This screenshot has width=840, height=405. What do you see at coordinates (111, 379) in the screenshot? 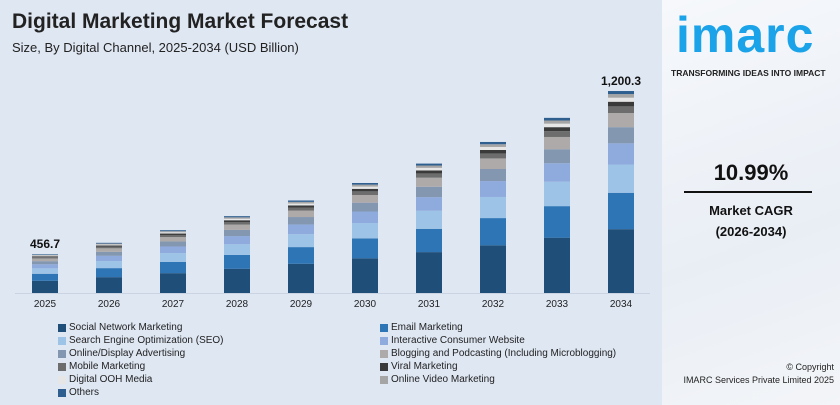
I see `legend-label: Digital OOH Media` at bounding box center [111, 379].